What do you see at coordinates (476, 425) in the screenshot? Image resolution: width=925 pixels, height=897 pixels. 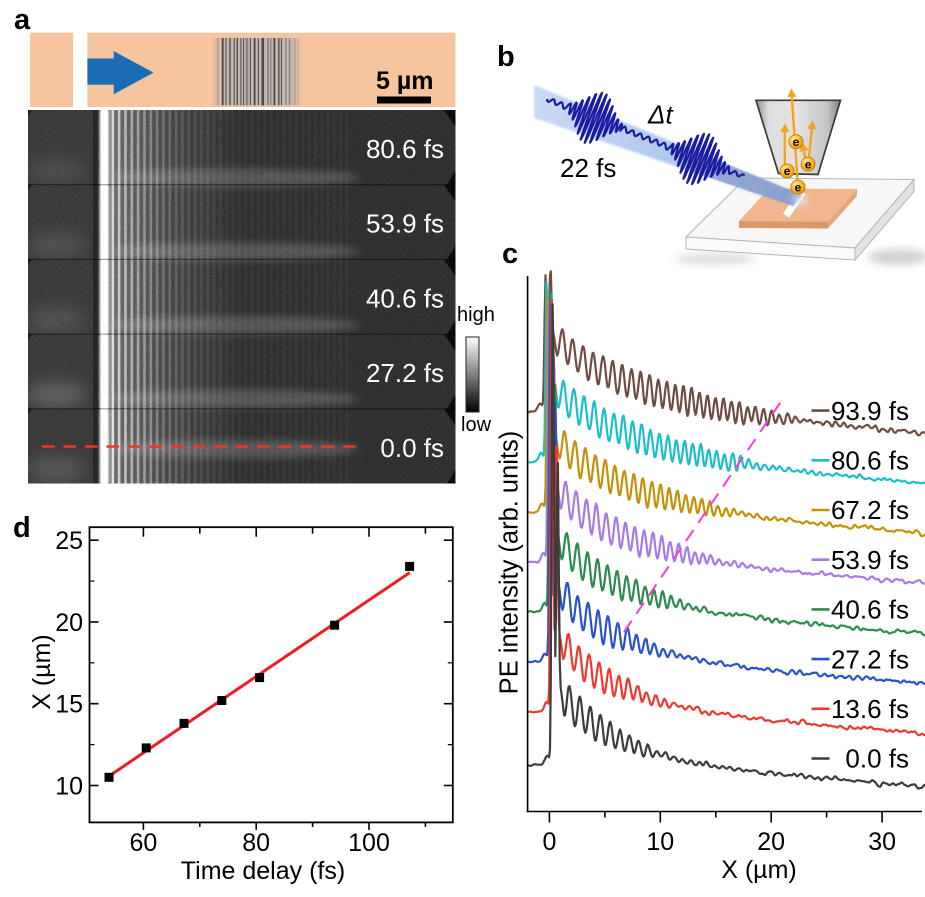 I see `svg-text: low` at bounding box center [476, 425].